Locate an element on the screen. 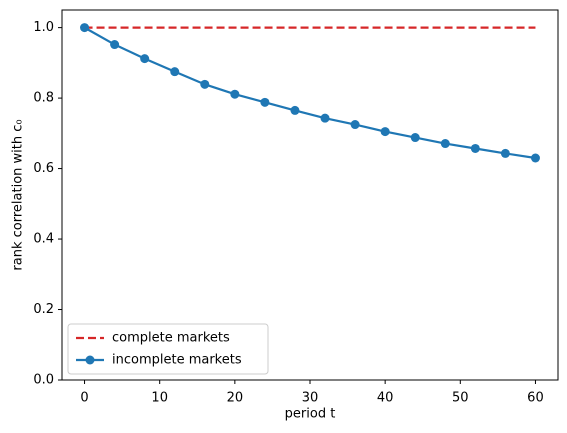 This screenshot has height=433, width=567. legend-label: complete markets is located at coordinates (171, 338).